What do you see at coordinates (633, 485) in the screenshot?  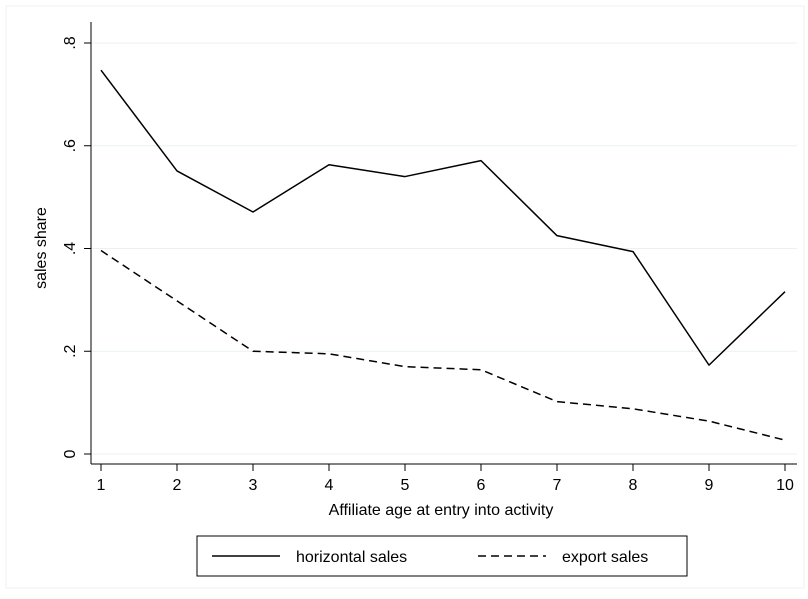 I see `x-tick-label: 8` at bounding box center [633, 485].